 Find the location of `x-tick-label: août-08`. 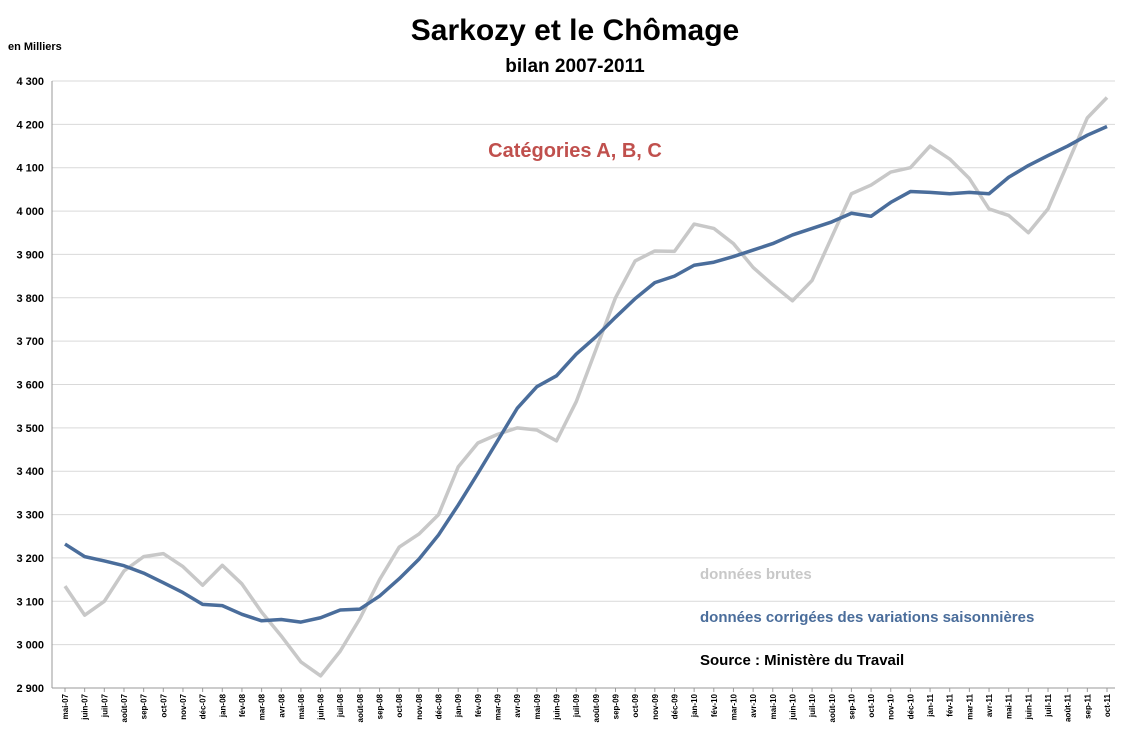

x-tick-label: août-08 is located at coordinates (360, 707).